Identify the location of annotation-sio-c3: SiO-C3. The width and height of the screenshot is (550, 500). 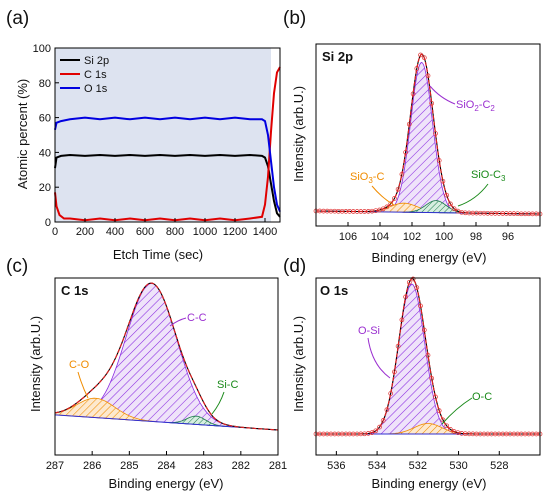
(488, 176).